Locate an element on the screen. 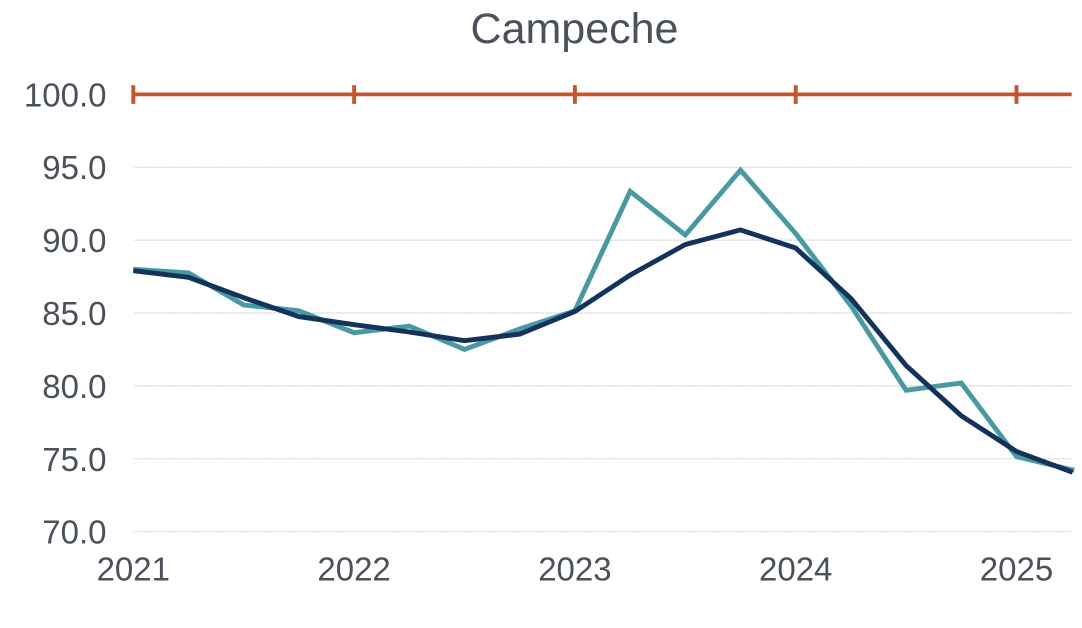 The height and width of the screenshot is (628, 1082). svg-text: 2021 is located at coordinates (133, 569).